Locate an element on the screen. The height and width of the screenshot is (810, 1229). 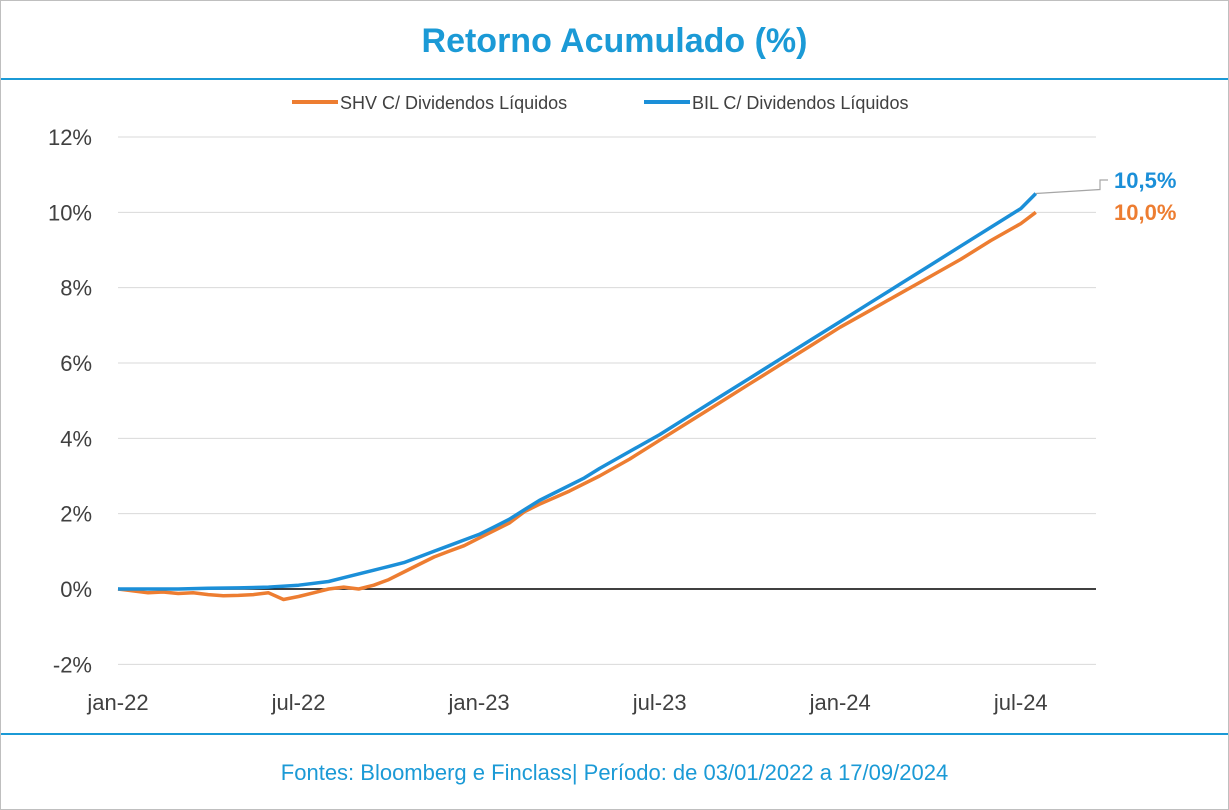
x-tick-label: jul-24 is located at coordinates (1020, 702).